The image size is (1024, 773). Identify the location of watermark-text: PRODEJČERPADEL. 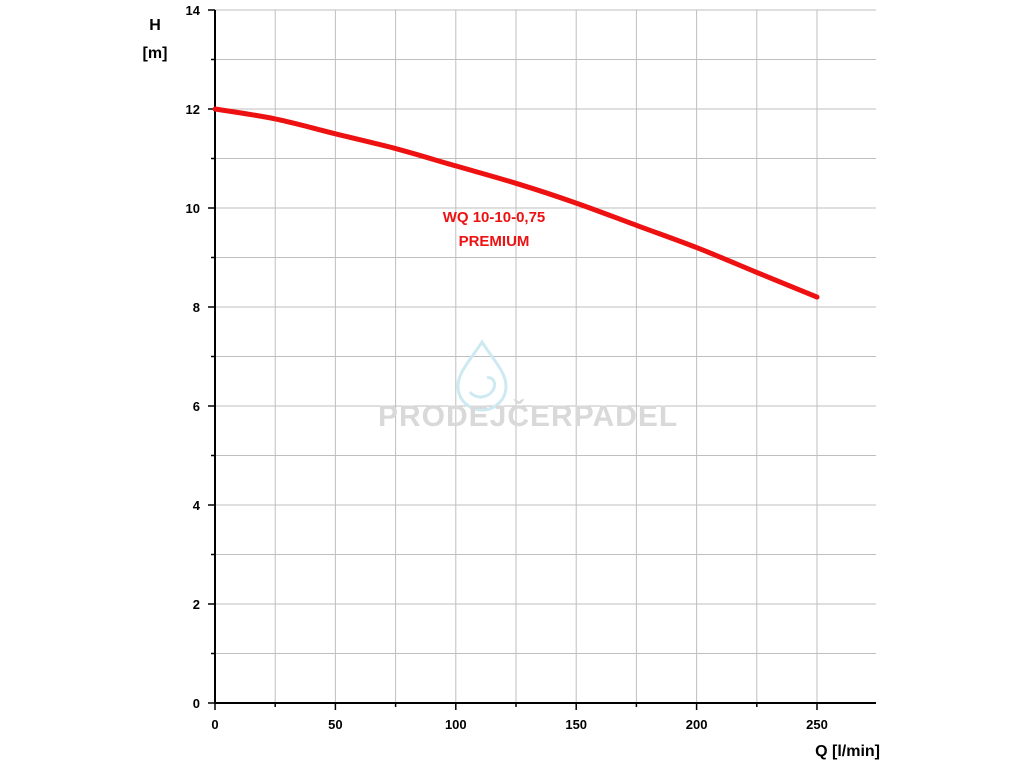
(528, 416).